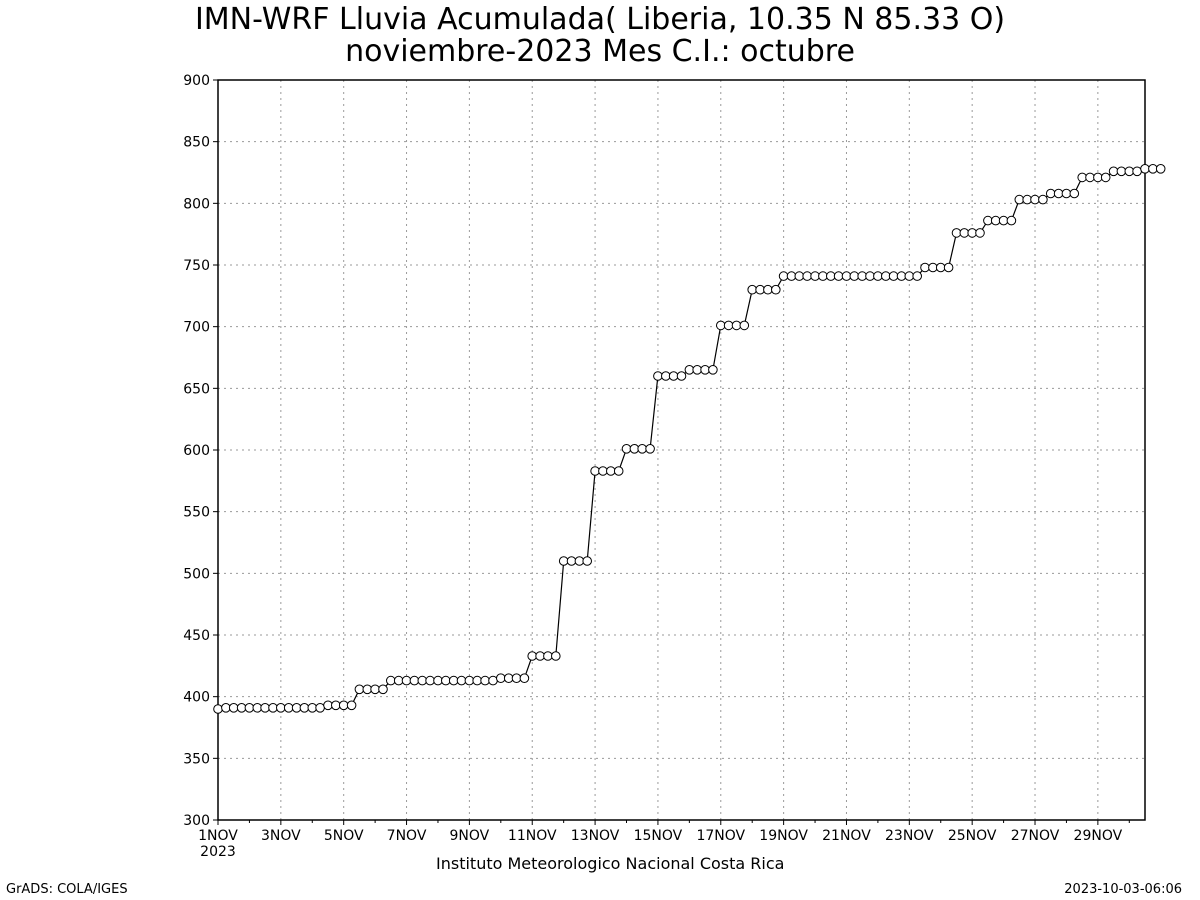 Image resolution: width=1200 pixels, height=900 pixels. I want to click on y-tick-label: 900, so click(196, 81).